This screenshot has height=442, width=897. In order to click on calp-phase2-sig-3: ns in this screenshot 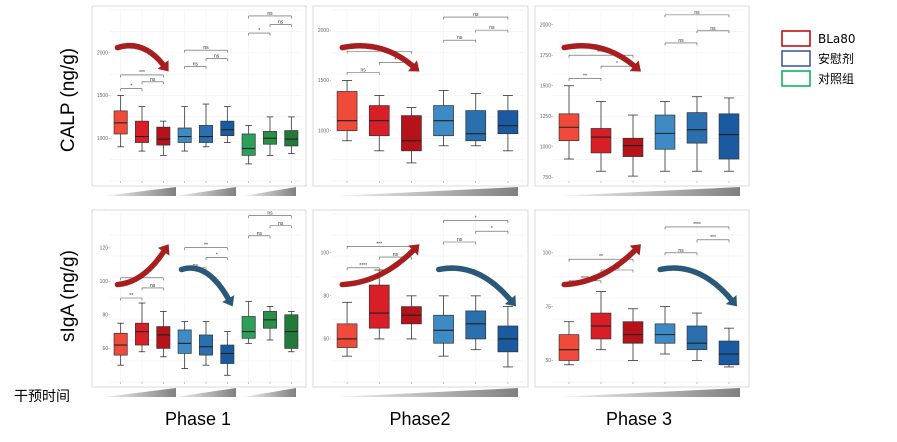, I will do `click(460, 39)`.